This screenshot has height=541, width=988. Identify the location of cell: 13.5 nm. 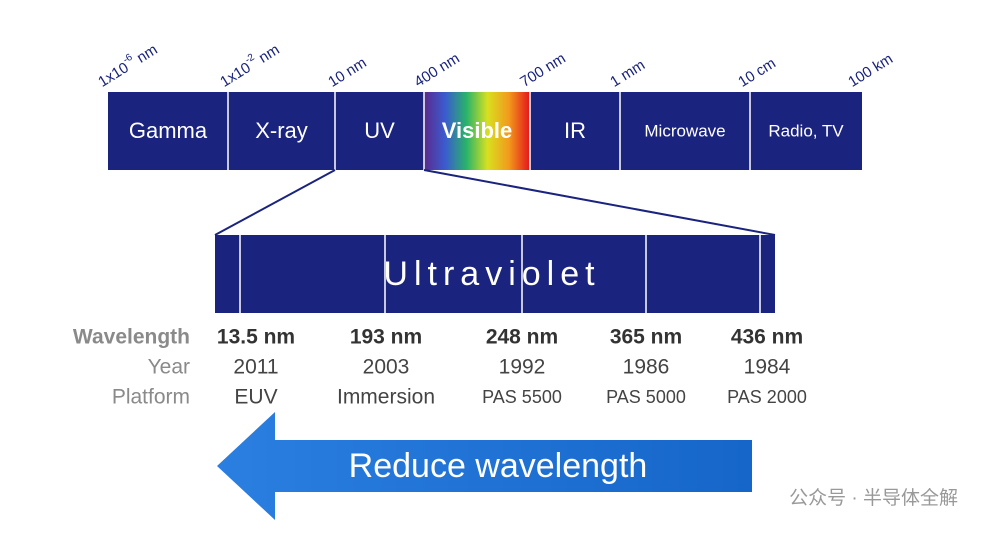
(256, 337).